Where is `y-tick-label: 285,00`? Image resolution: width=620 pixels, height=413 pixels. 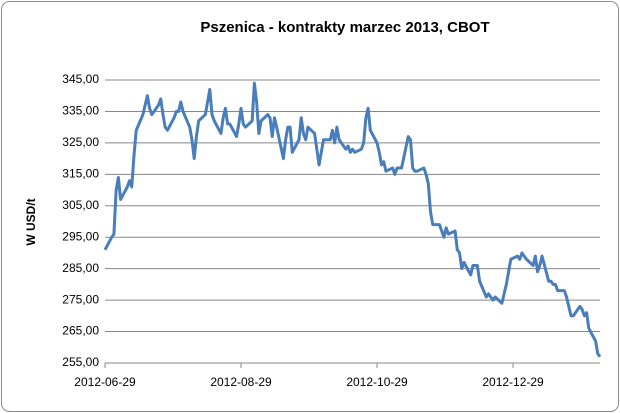 y-tick-label: 285,00 is located at coordinates (80, 268).